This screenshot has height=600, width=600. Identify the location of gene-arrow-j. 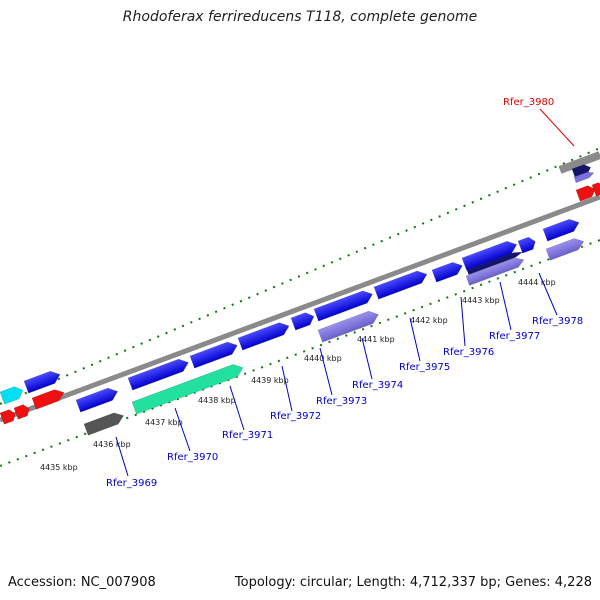
(561, 230).